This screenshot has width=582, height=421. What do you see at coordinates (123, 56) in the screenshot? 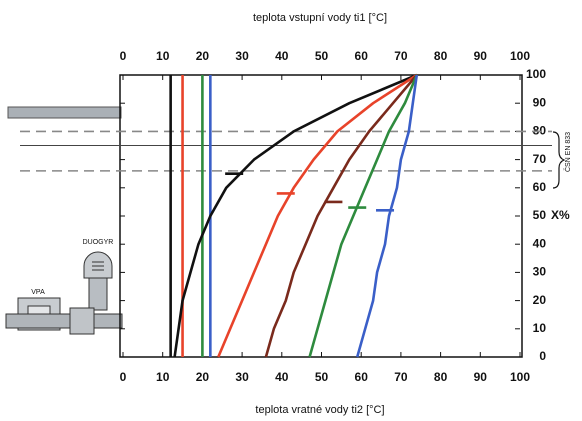
I see `x2-tick-label: 0` at bounding box center [123, 56].